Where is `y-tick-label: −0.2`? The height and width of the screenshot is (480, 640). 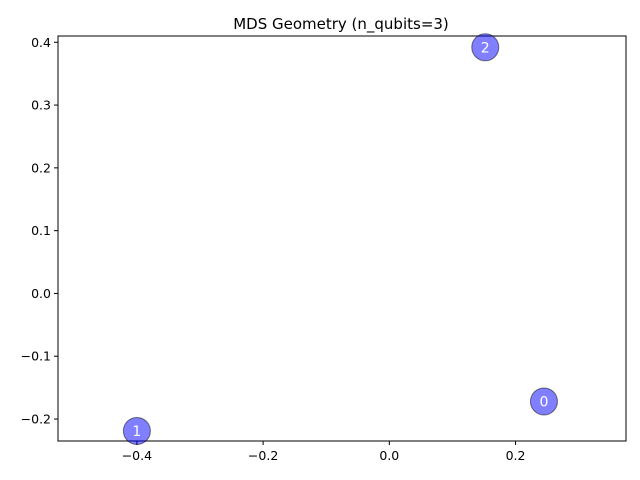
y-tick-label: −0.2 is located at coordinates (36, 419).